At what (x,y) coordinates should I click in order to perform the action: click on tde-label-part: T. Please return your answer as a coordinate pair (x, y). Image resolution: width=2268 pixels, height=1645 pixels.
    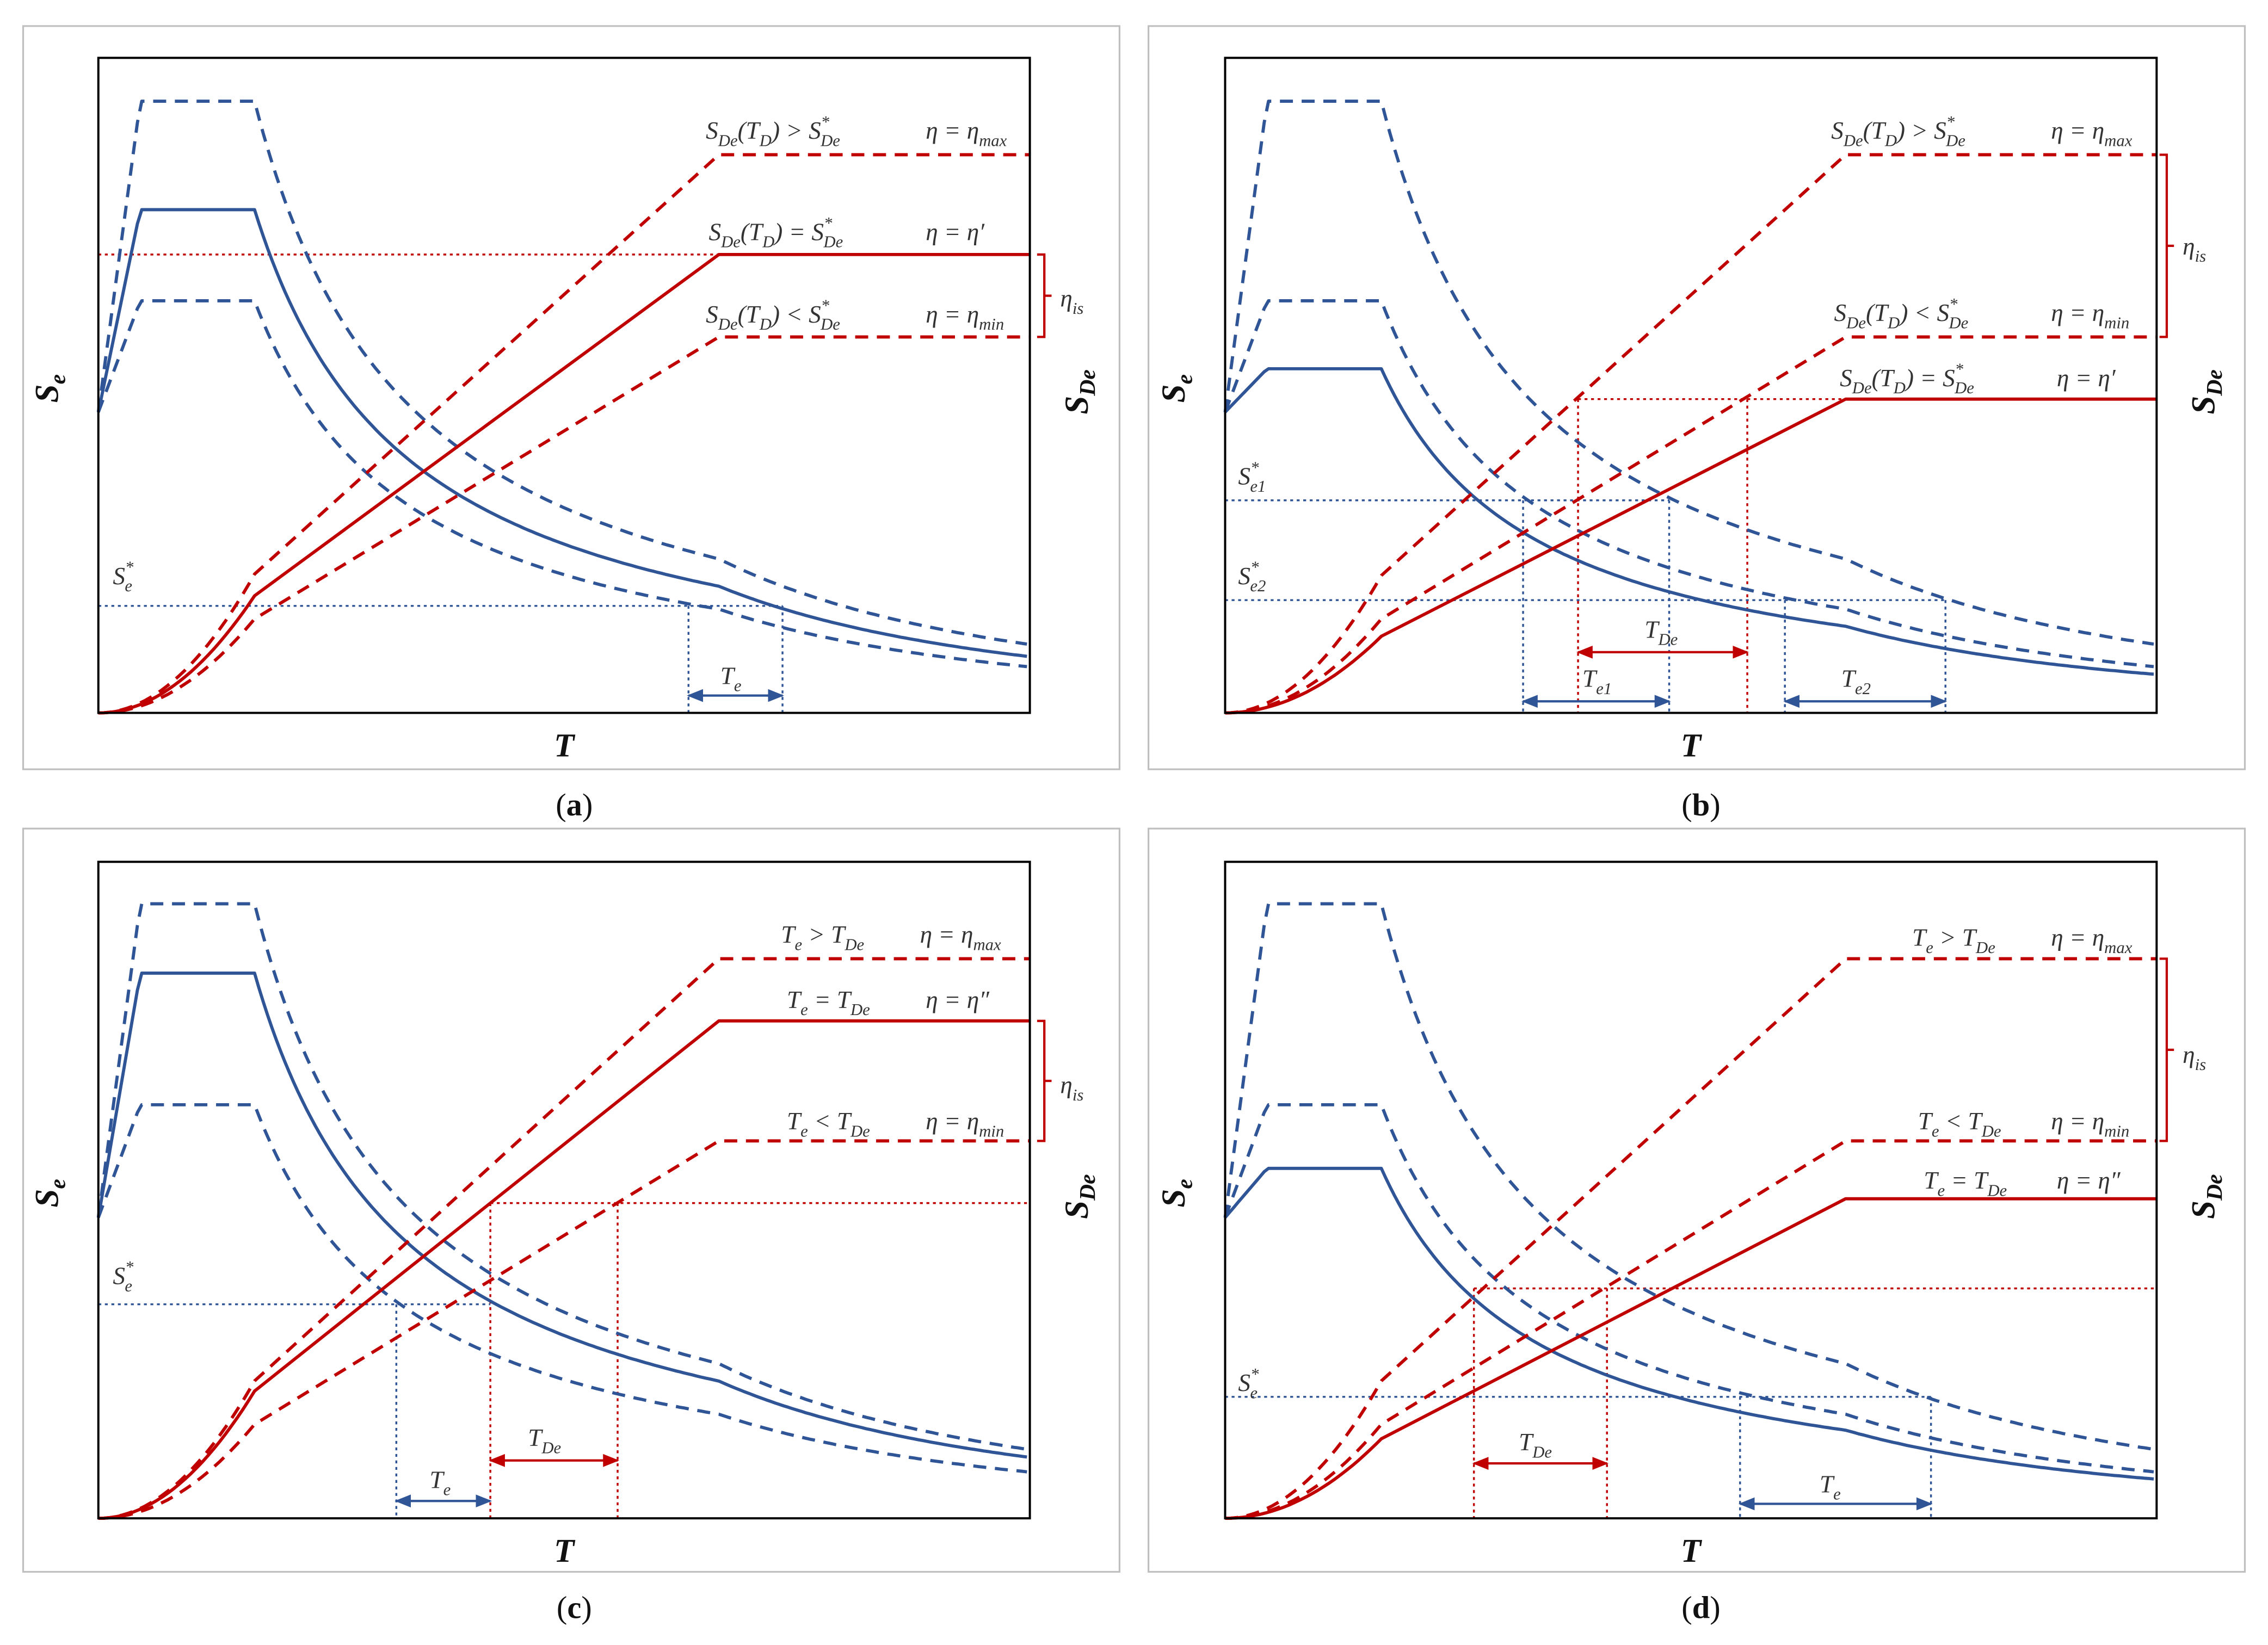
    Looking at the image, I should click on (1526, 1442).